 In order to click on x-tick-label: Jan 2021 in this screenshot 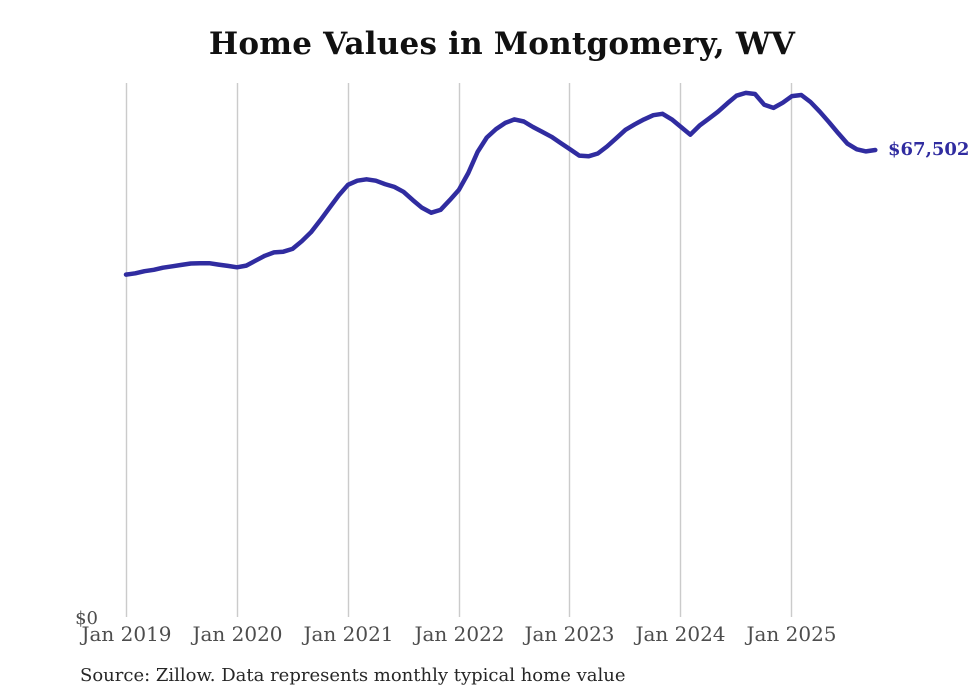, I will do `click(348, 634)`.